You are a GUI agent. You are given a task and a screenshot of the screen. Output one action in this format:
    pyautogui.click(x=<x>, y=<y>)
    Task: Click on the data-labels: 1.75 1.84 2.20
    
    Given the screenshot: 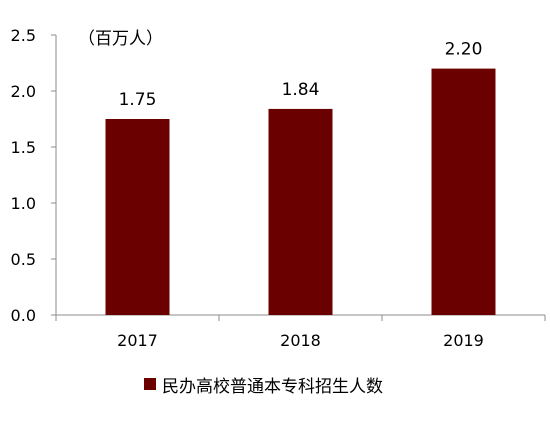 What is the action you would take?
    pyautogui.click(x=301, y=75)
    